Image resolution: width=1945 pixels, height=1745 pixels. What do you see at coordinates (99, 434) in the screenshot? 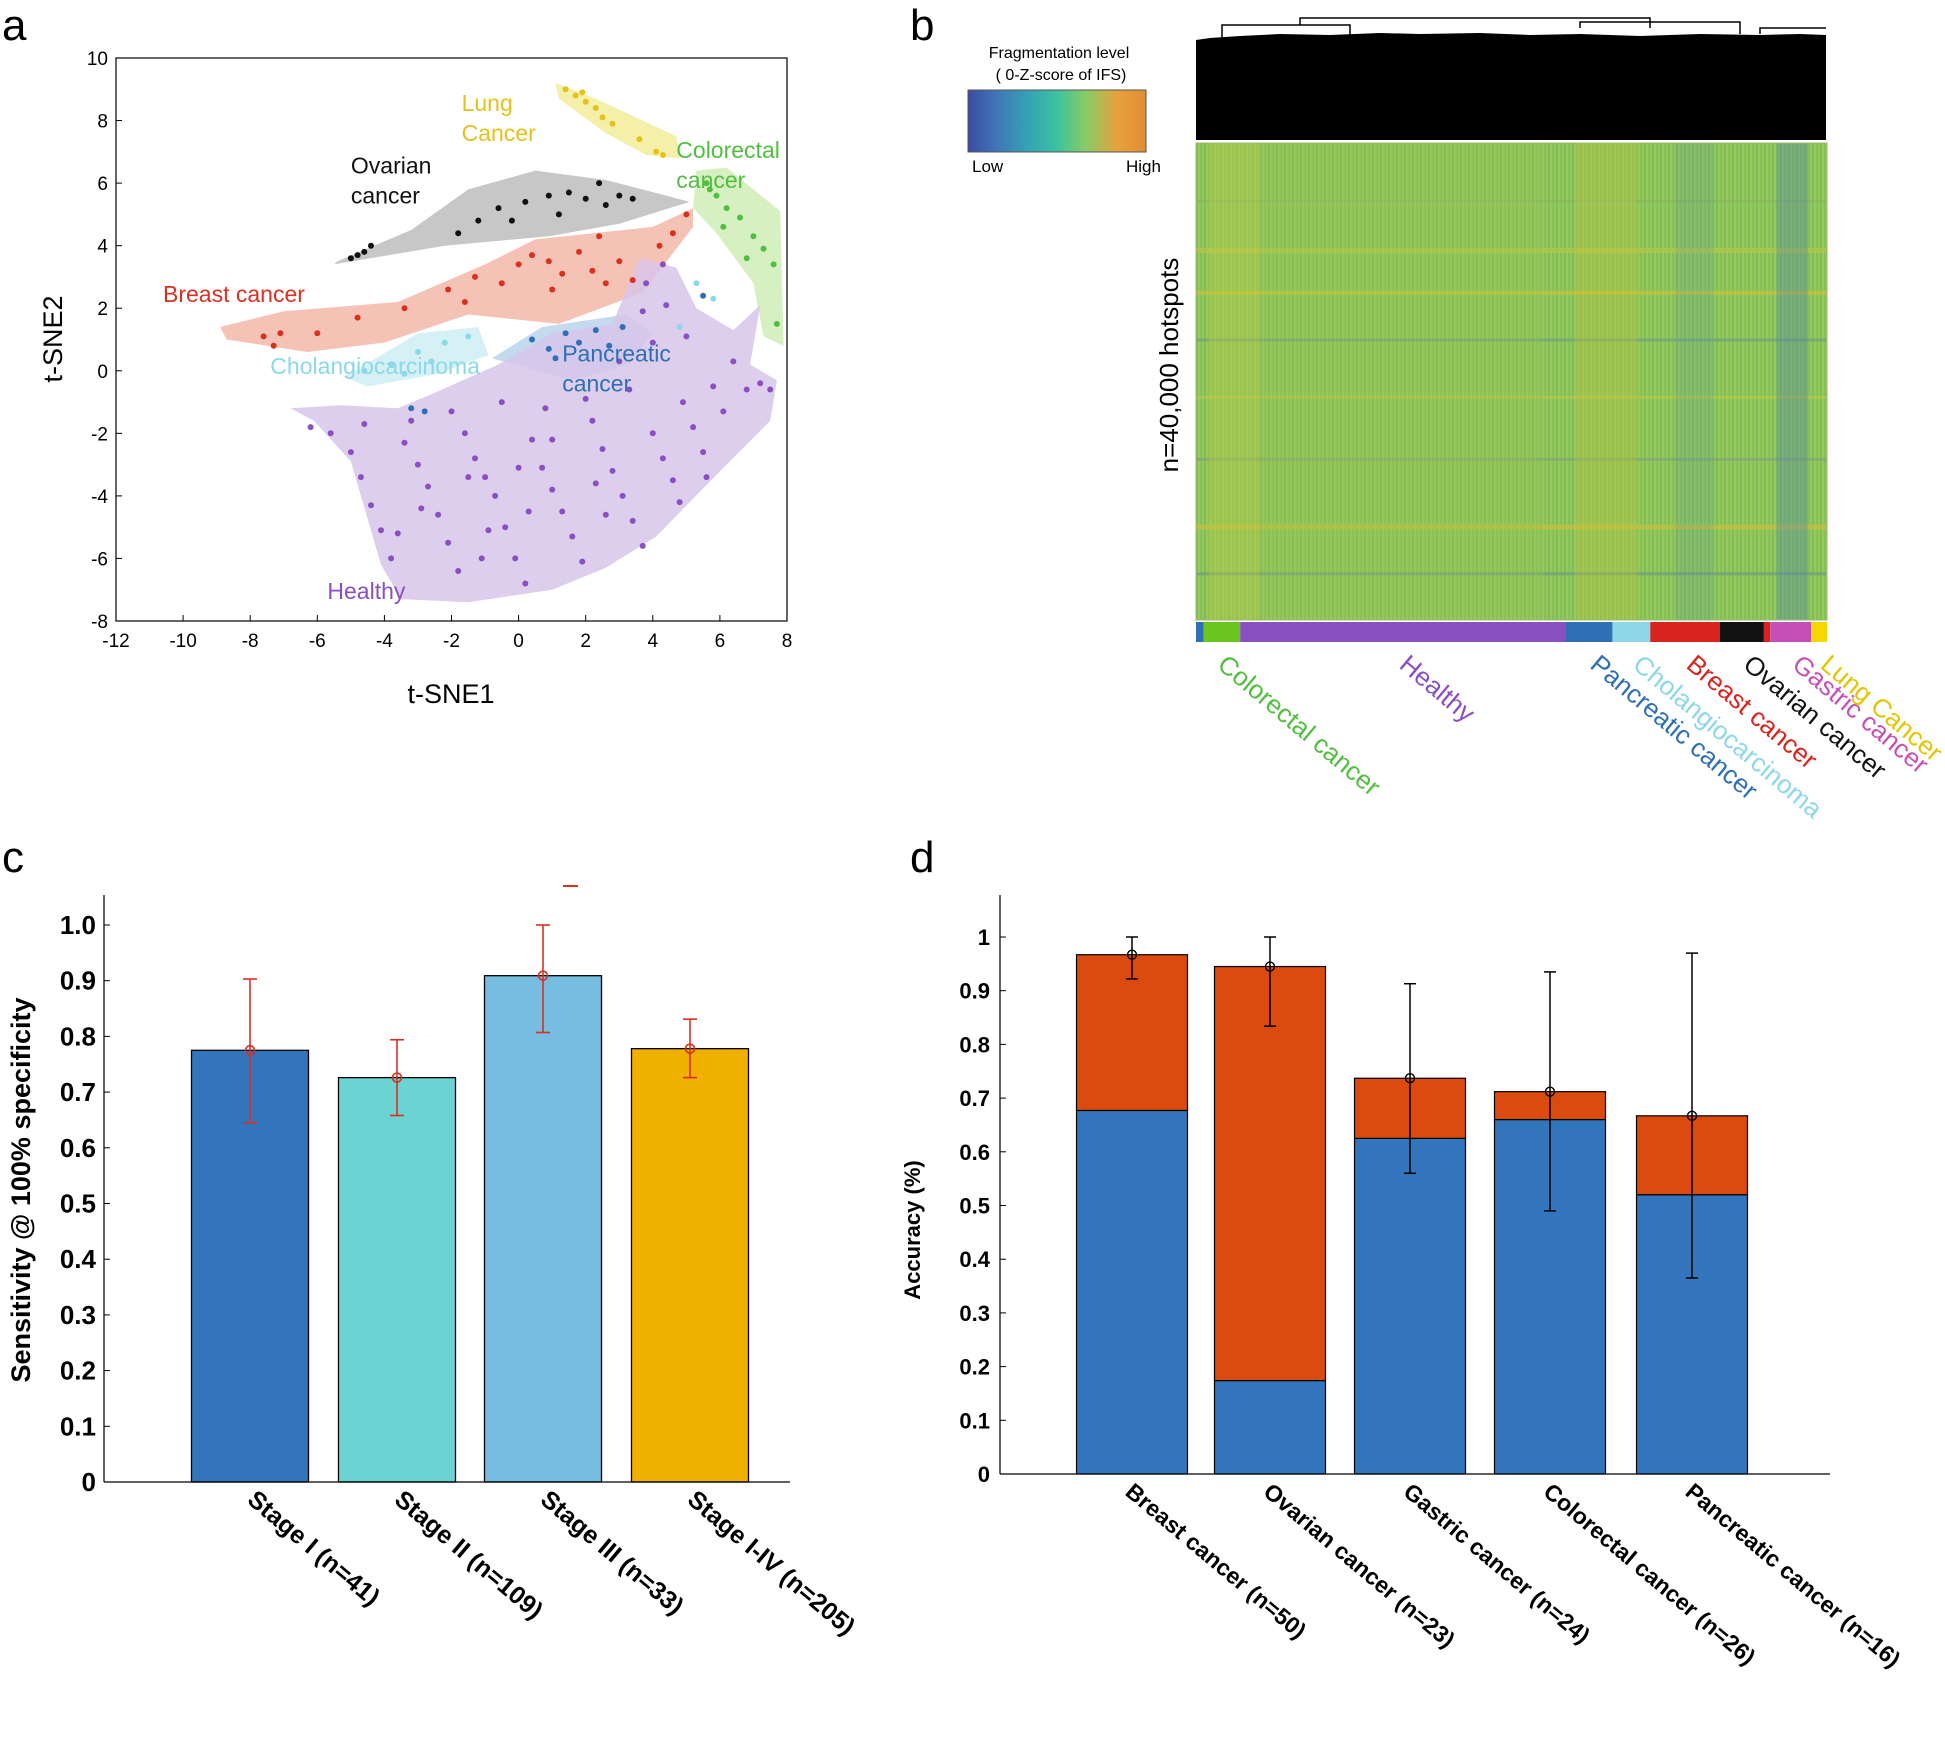
I see `tsne-y-tick-label: -2` at bounding box center [99, 434].